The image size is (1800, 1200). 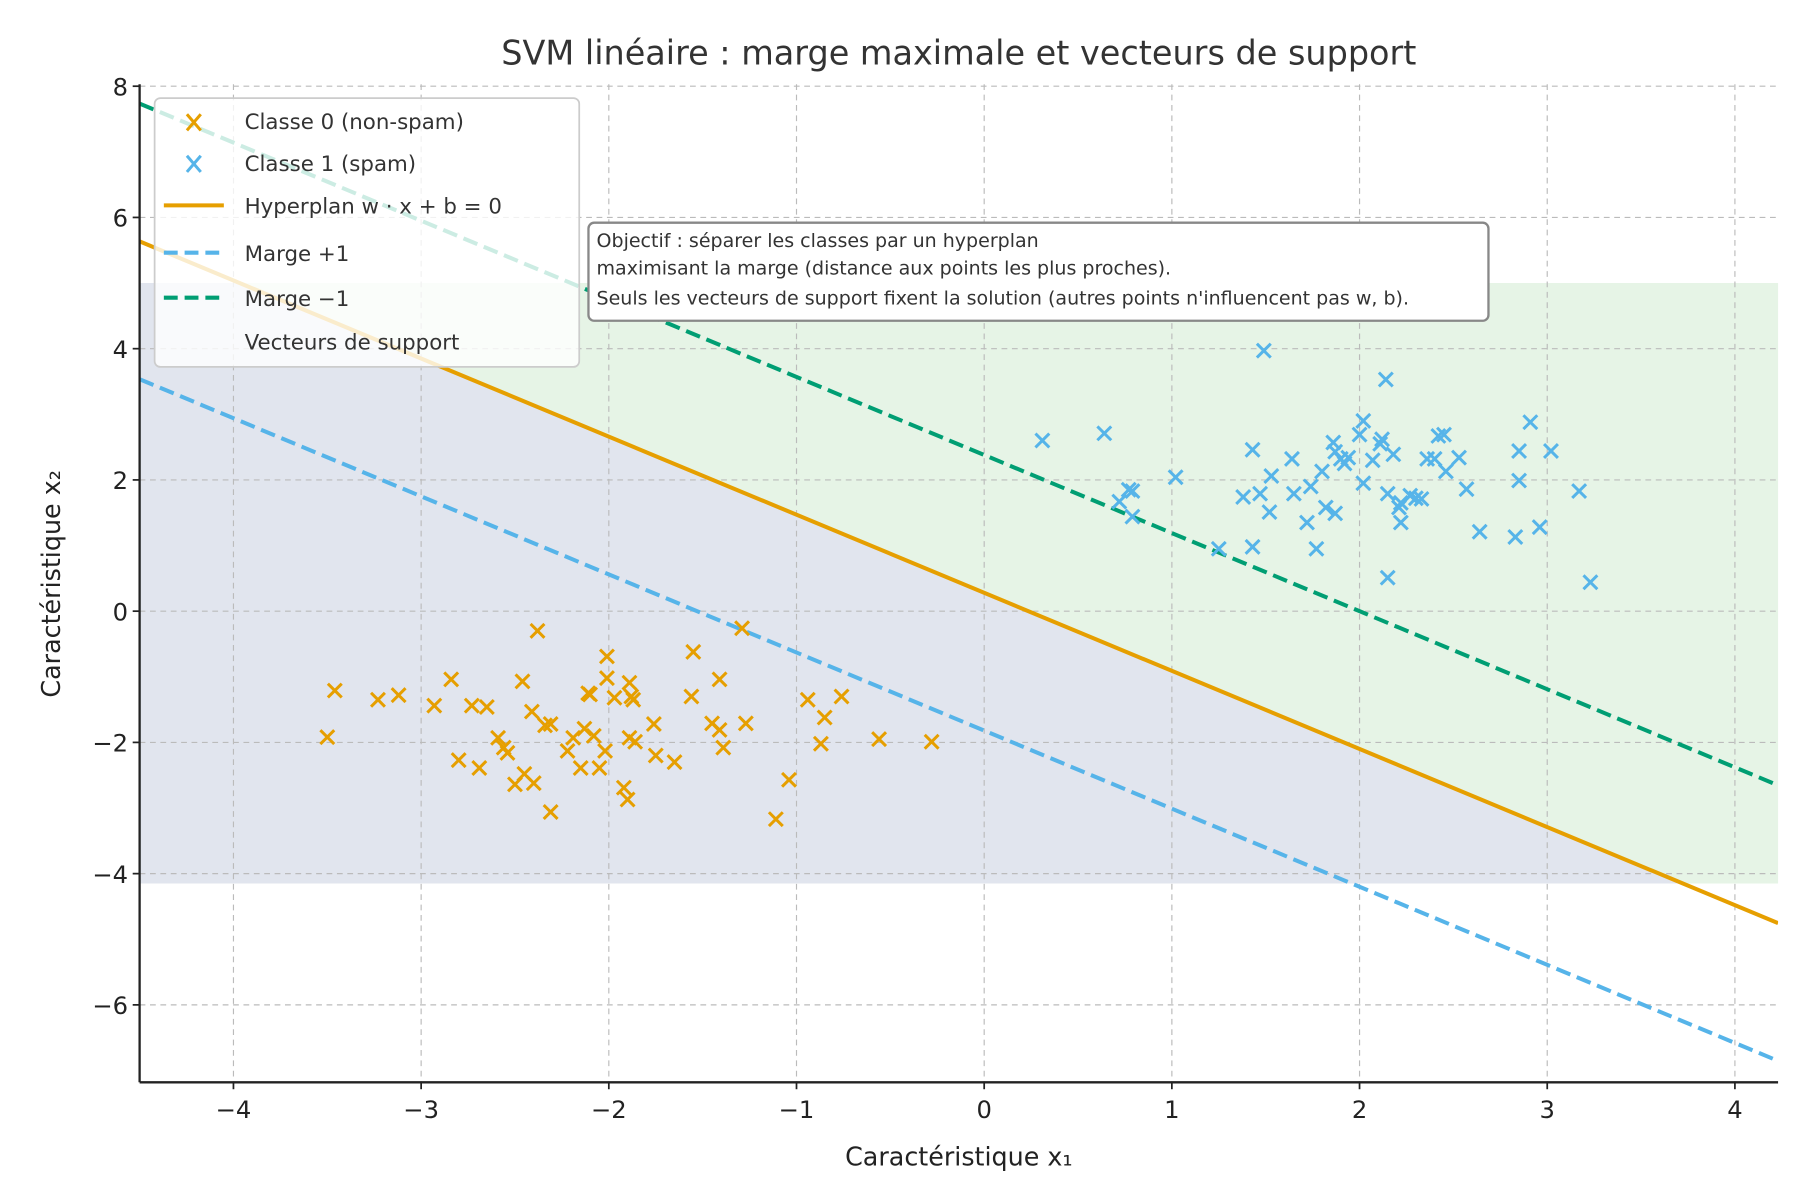 I want to click on x-tick-label: −1, so click(x=797, y=1110).